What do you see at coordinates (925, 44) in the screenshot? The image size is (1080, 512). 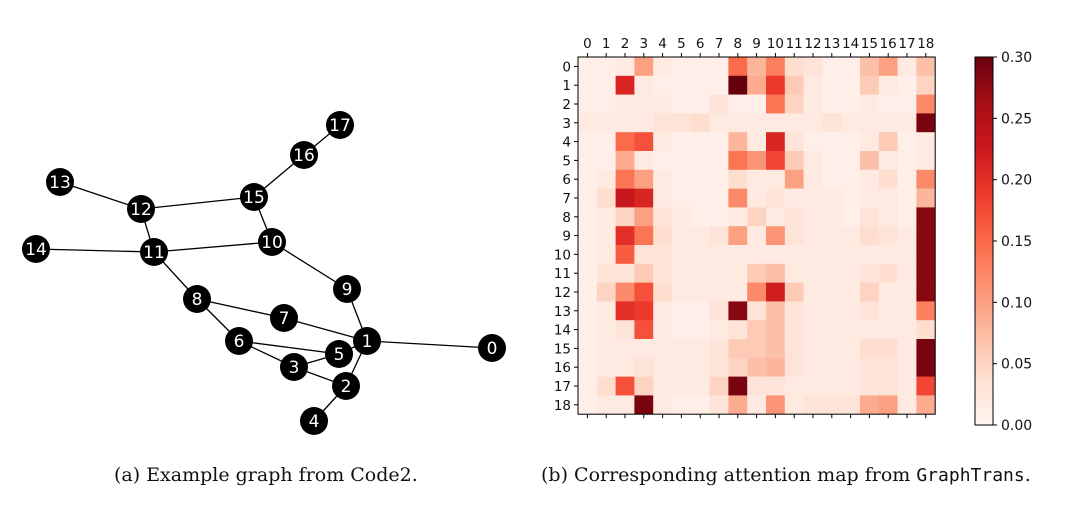 I see `x-tick-label: 18` at bounding box center [925, 44].